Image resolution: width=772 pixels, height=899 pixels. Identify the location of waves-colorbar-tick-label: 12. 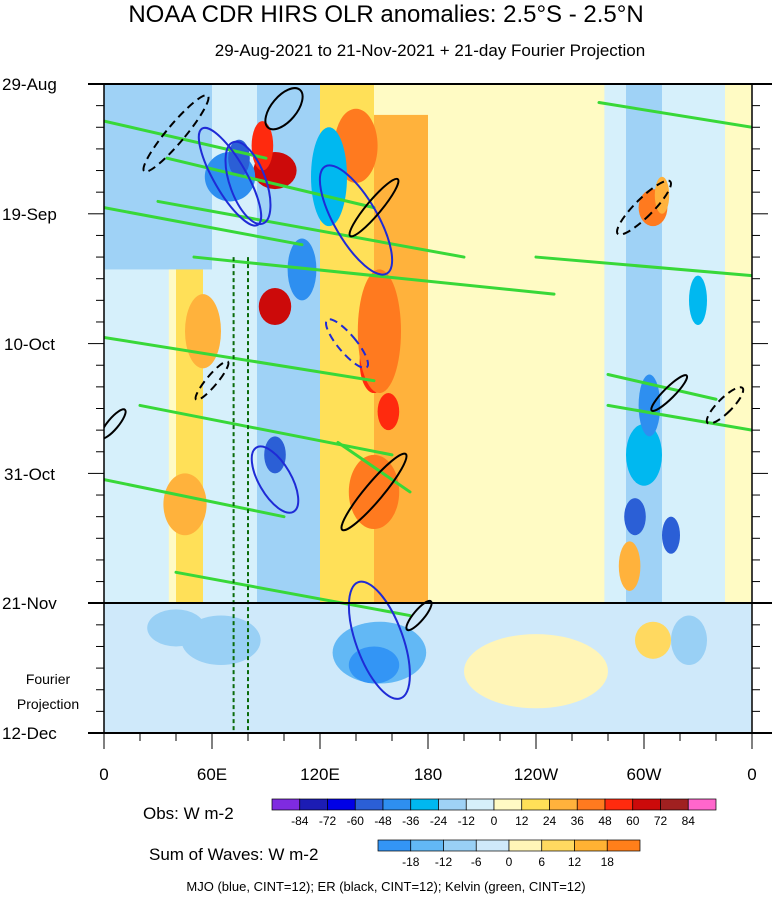
(575, 862).